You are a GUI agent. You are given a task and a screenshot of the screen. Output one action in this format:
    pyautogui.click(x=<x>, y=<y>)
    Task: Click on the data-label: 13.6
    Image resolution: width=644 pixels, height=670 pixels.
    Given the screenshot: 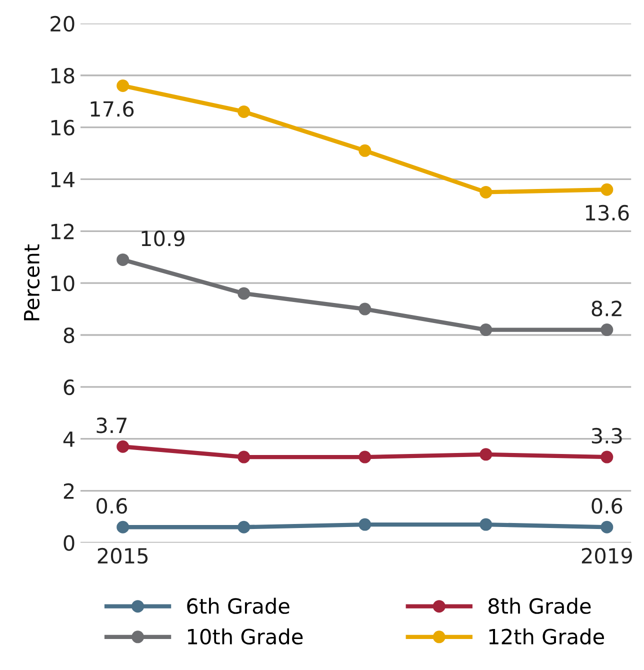 What is the action you would take?
    pyautogui.click(x=607, y=212)
    